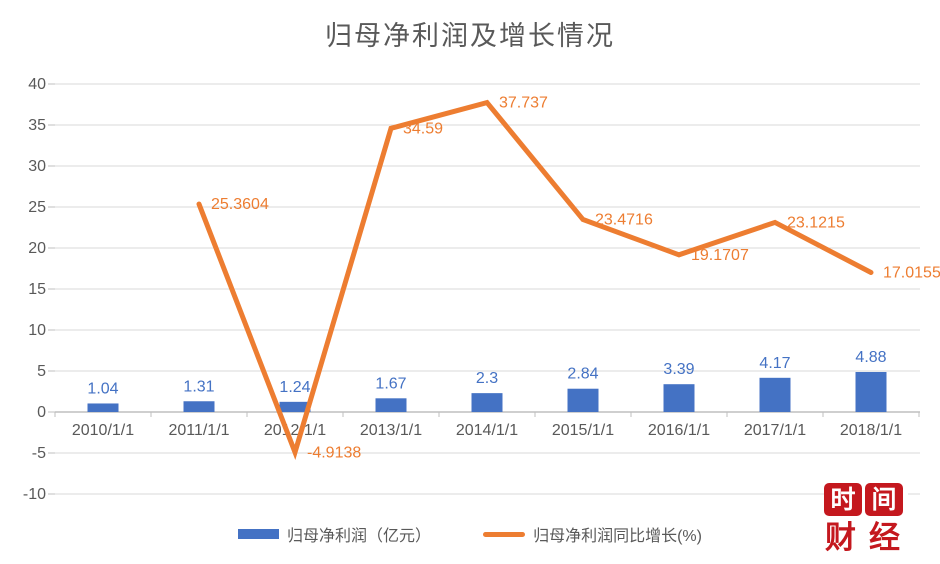 The height and width of the screenshot is (564, 940). What do you see at coordinates (198, 386) in the screenshot?
I see `svg-text: 1.31` at bounding box center [198, 386].